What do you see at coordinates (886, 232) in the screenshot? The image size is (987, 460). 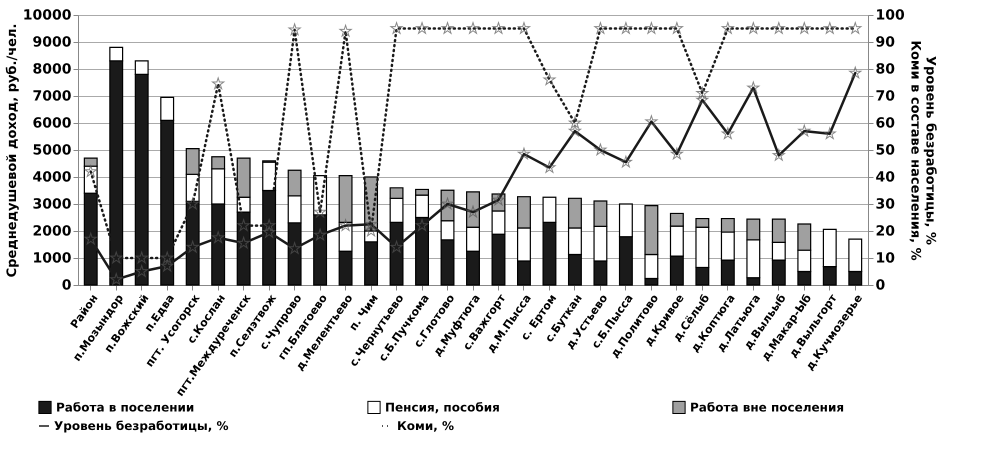 I see `y2-tick-label: 20` at bounding box center [886, 232].